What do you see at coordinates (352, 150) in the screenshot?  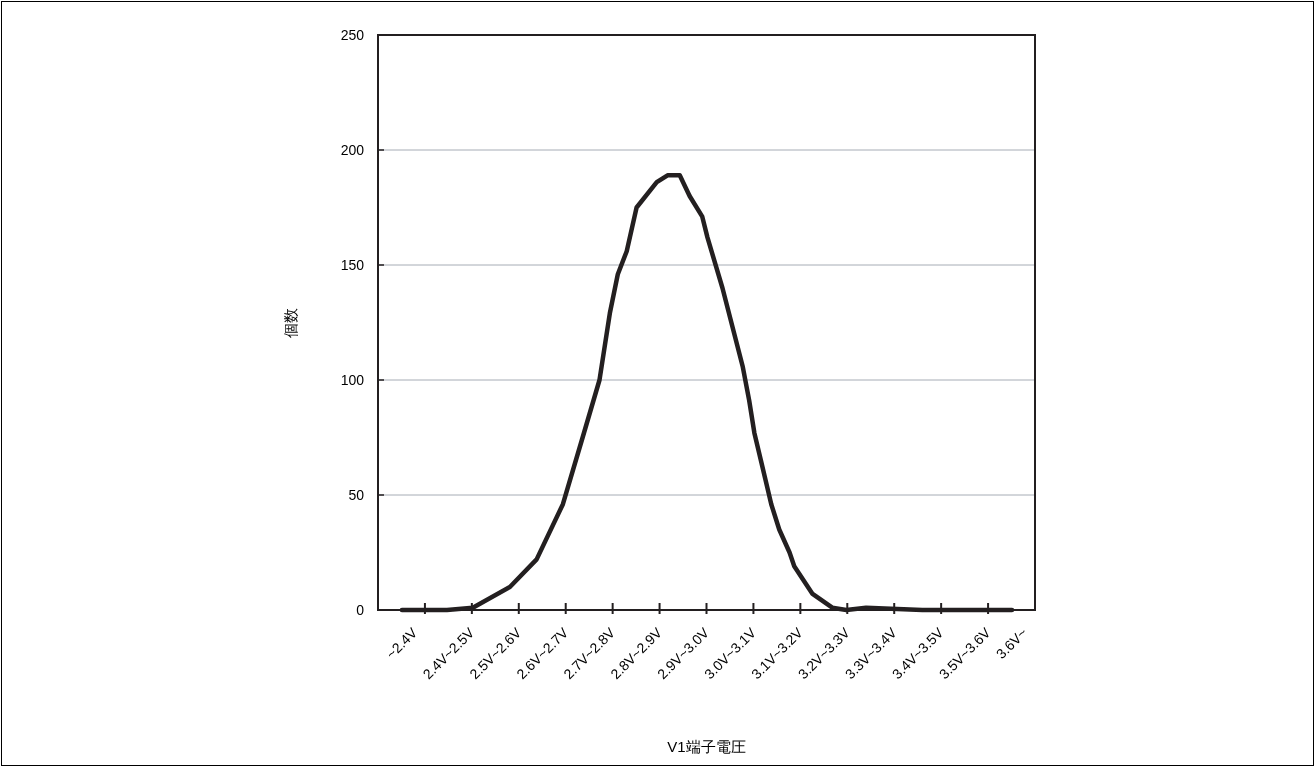 I see `y-tick-label: 200` at bounding box center [352, 150].